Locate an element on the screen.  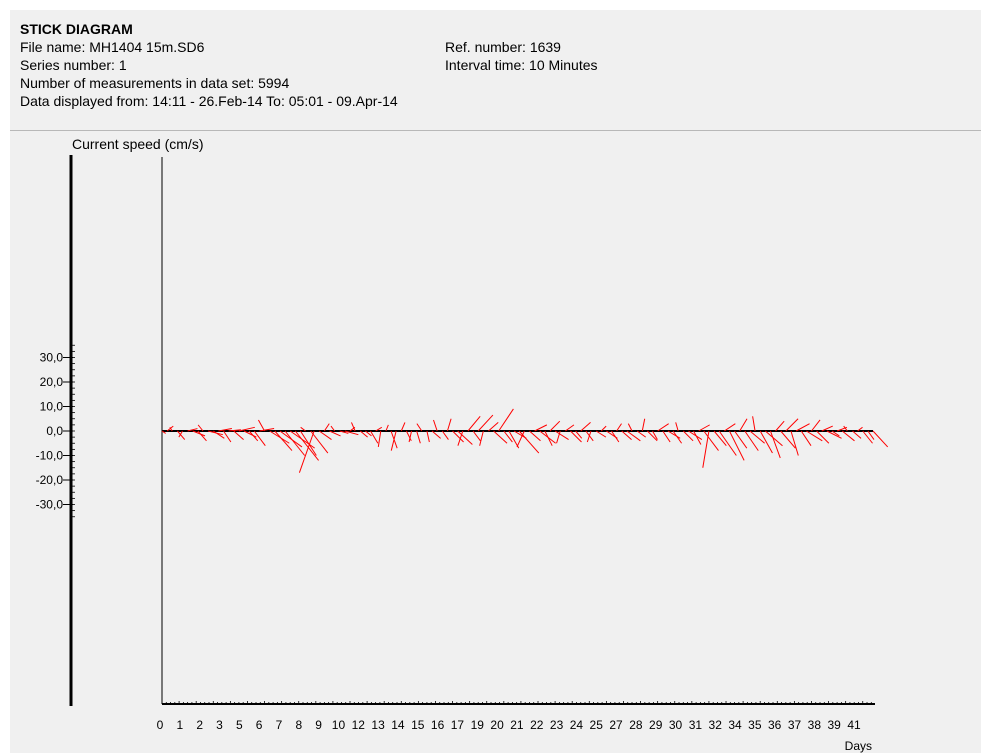
x-tick-label: 19 is located at coordinates (478, 725).